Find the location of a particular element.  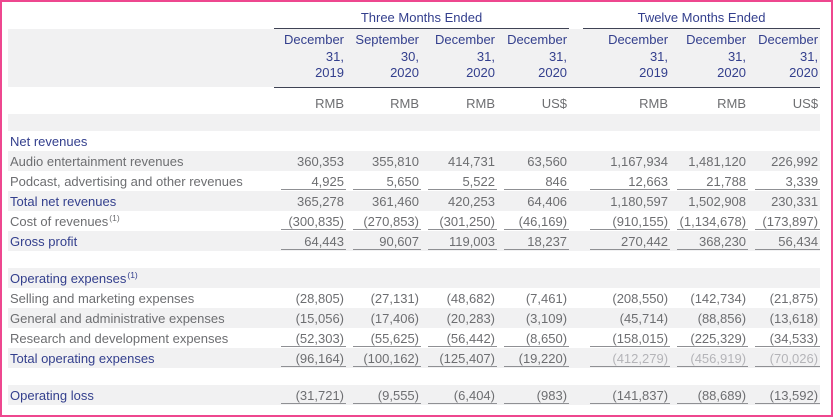

value-cell: 4,925 is located at coordinates (310, 180).